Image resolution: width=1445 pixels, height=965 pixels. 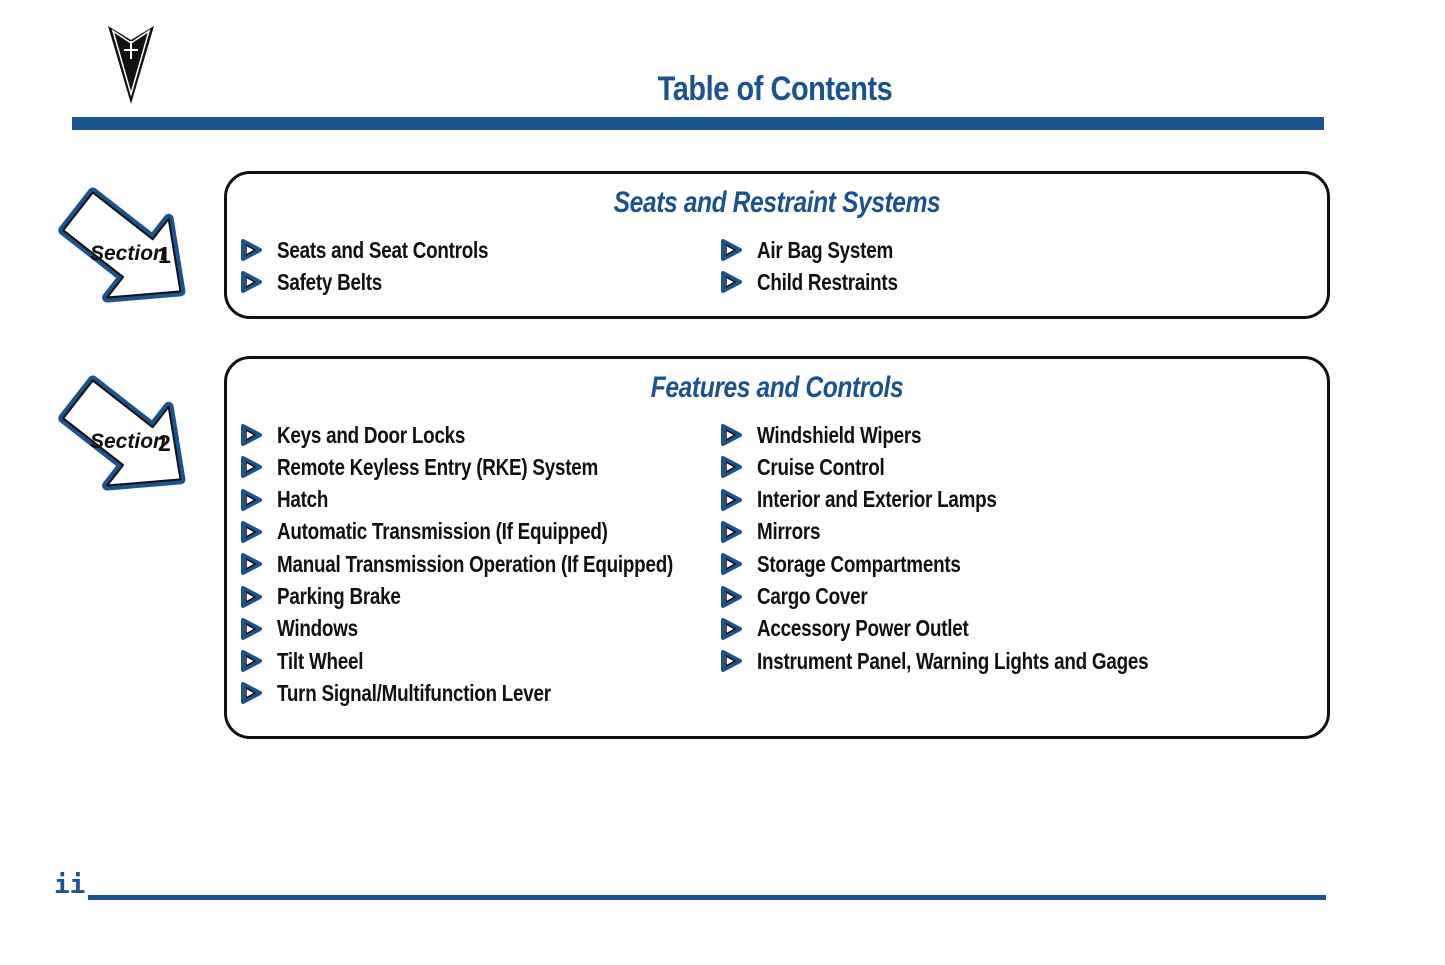 I want to click on page-number: ii, so click(x=70, y=885).